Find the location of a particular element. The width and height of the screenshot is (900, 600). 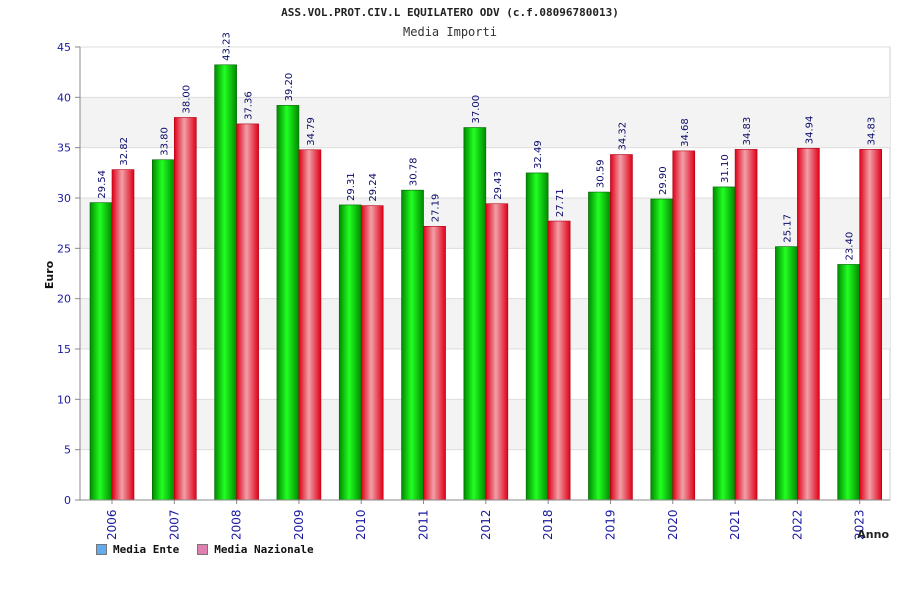

legend-swatch-ente is located at coordinates (101, 549).